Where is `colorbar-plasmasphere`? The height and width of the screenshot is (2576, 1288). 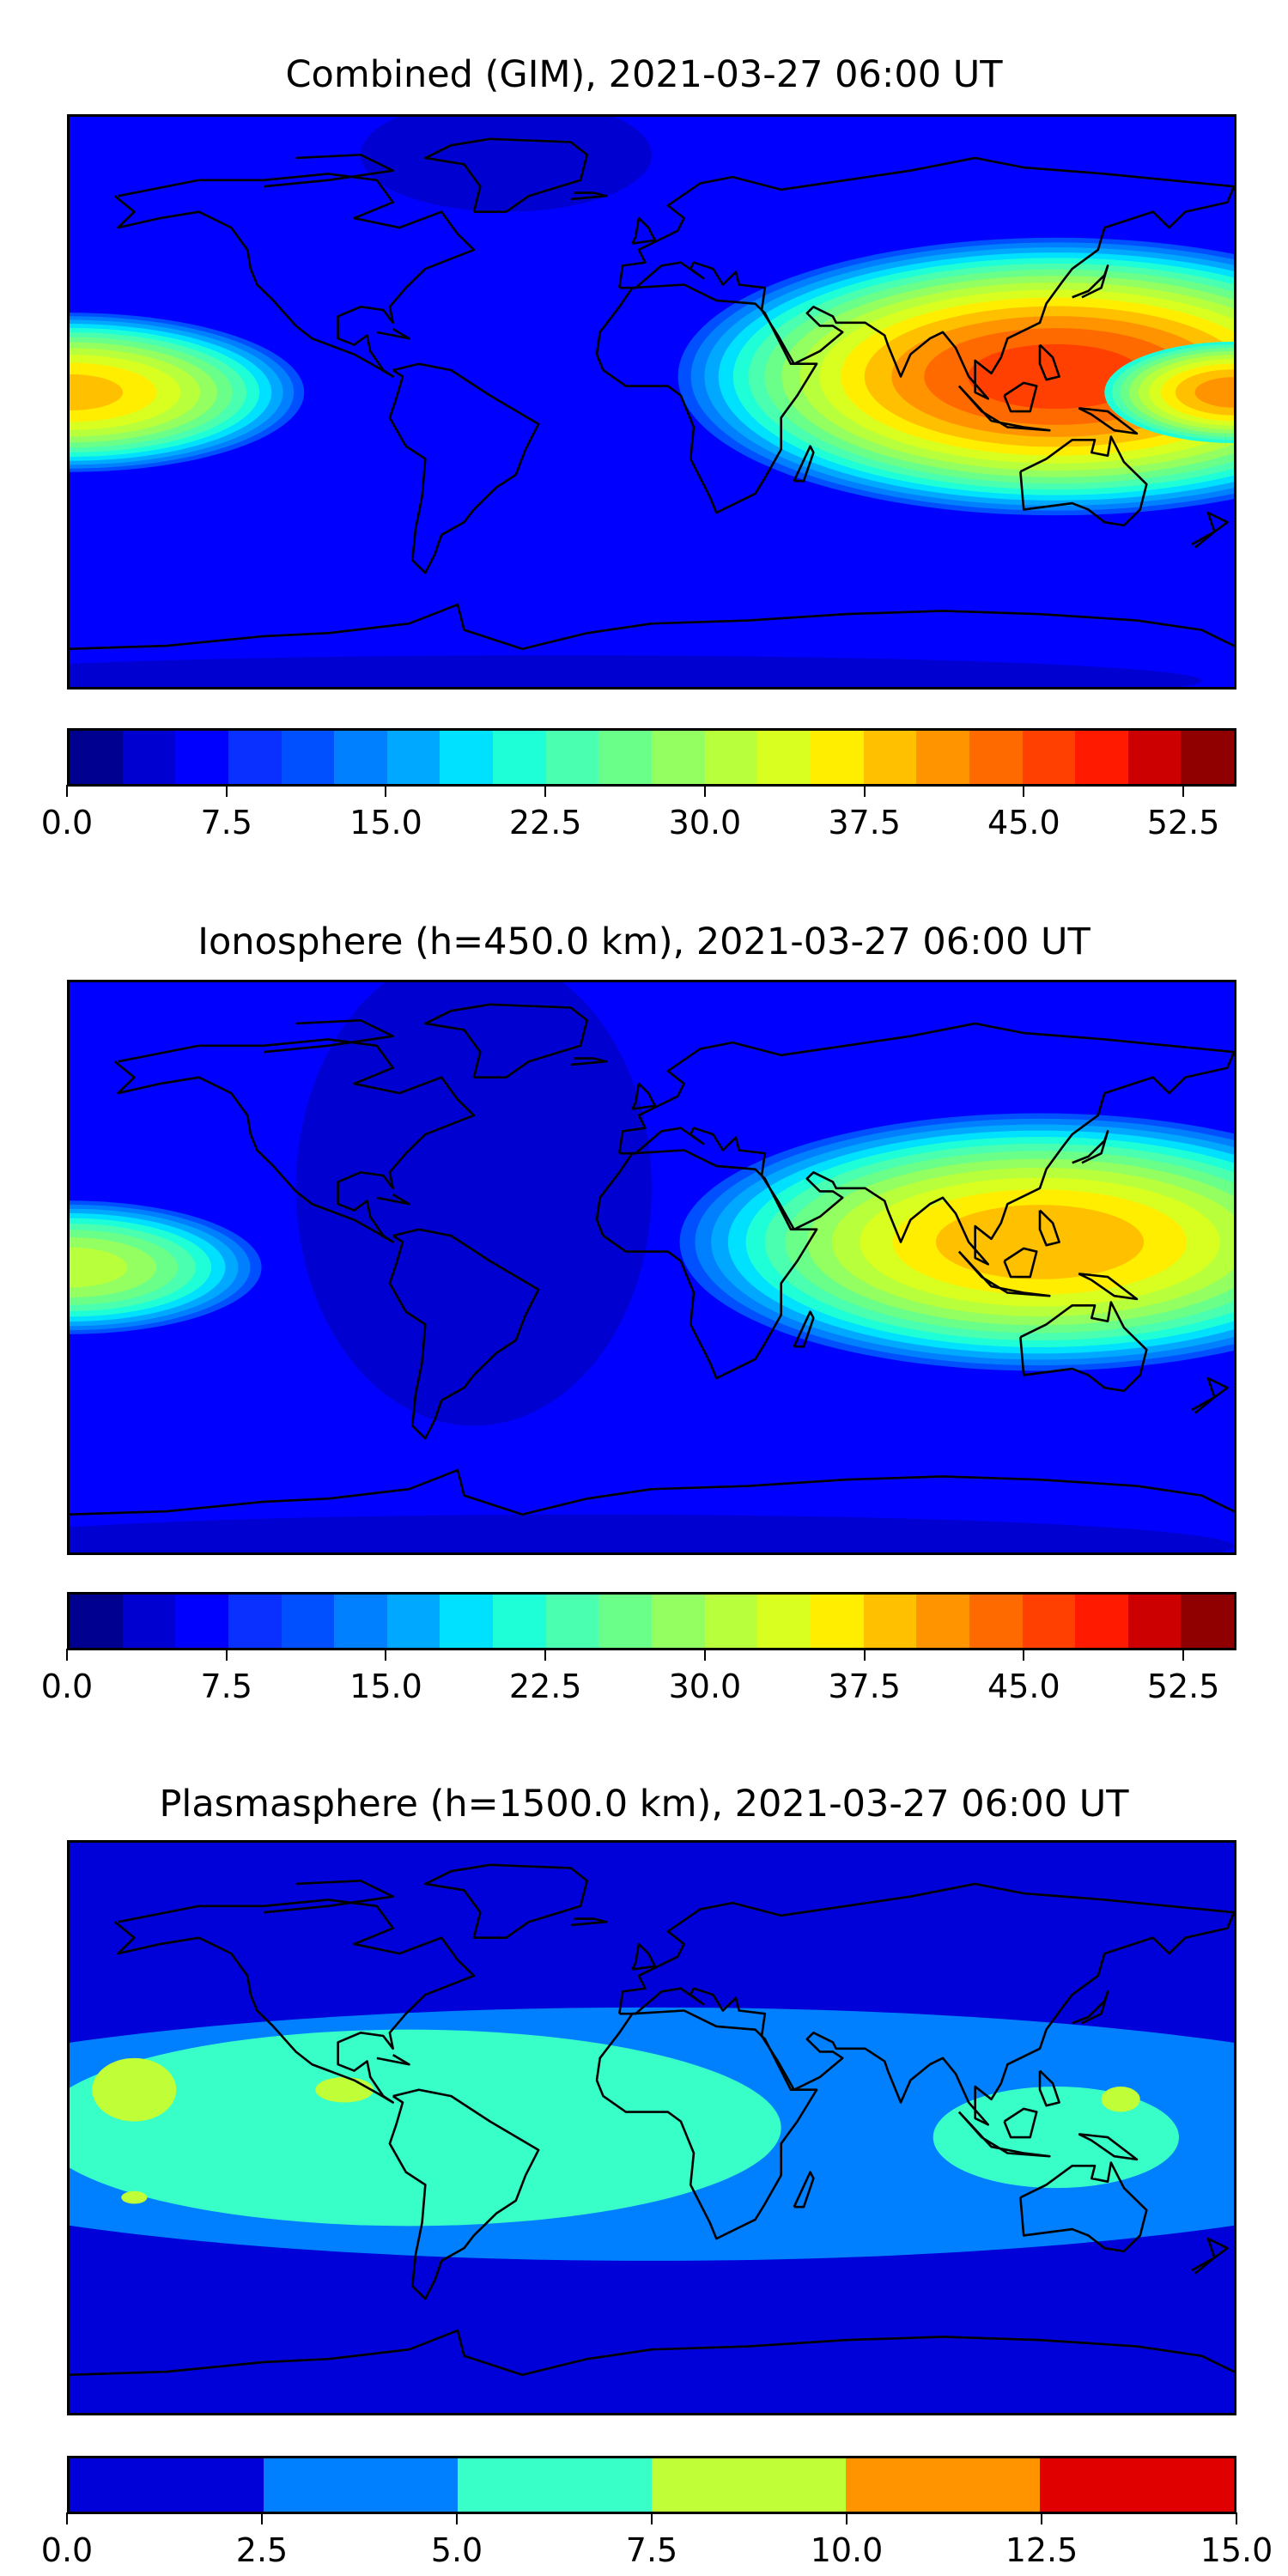
colorbar-plasmasphere is located at coordinates (651, 2485).